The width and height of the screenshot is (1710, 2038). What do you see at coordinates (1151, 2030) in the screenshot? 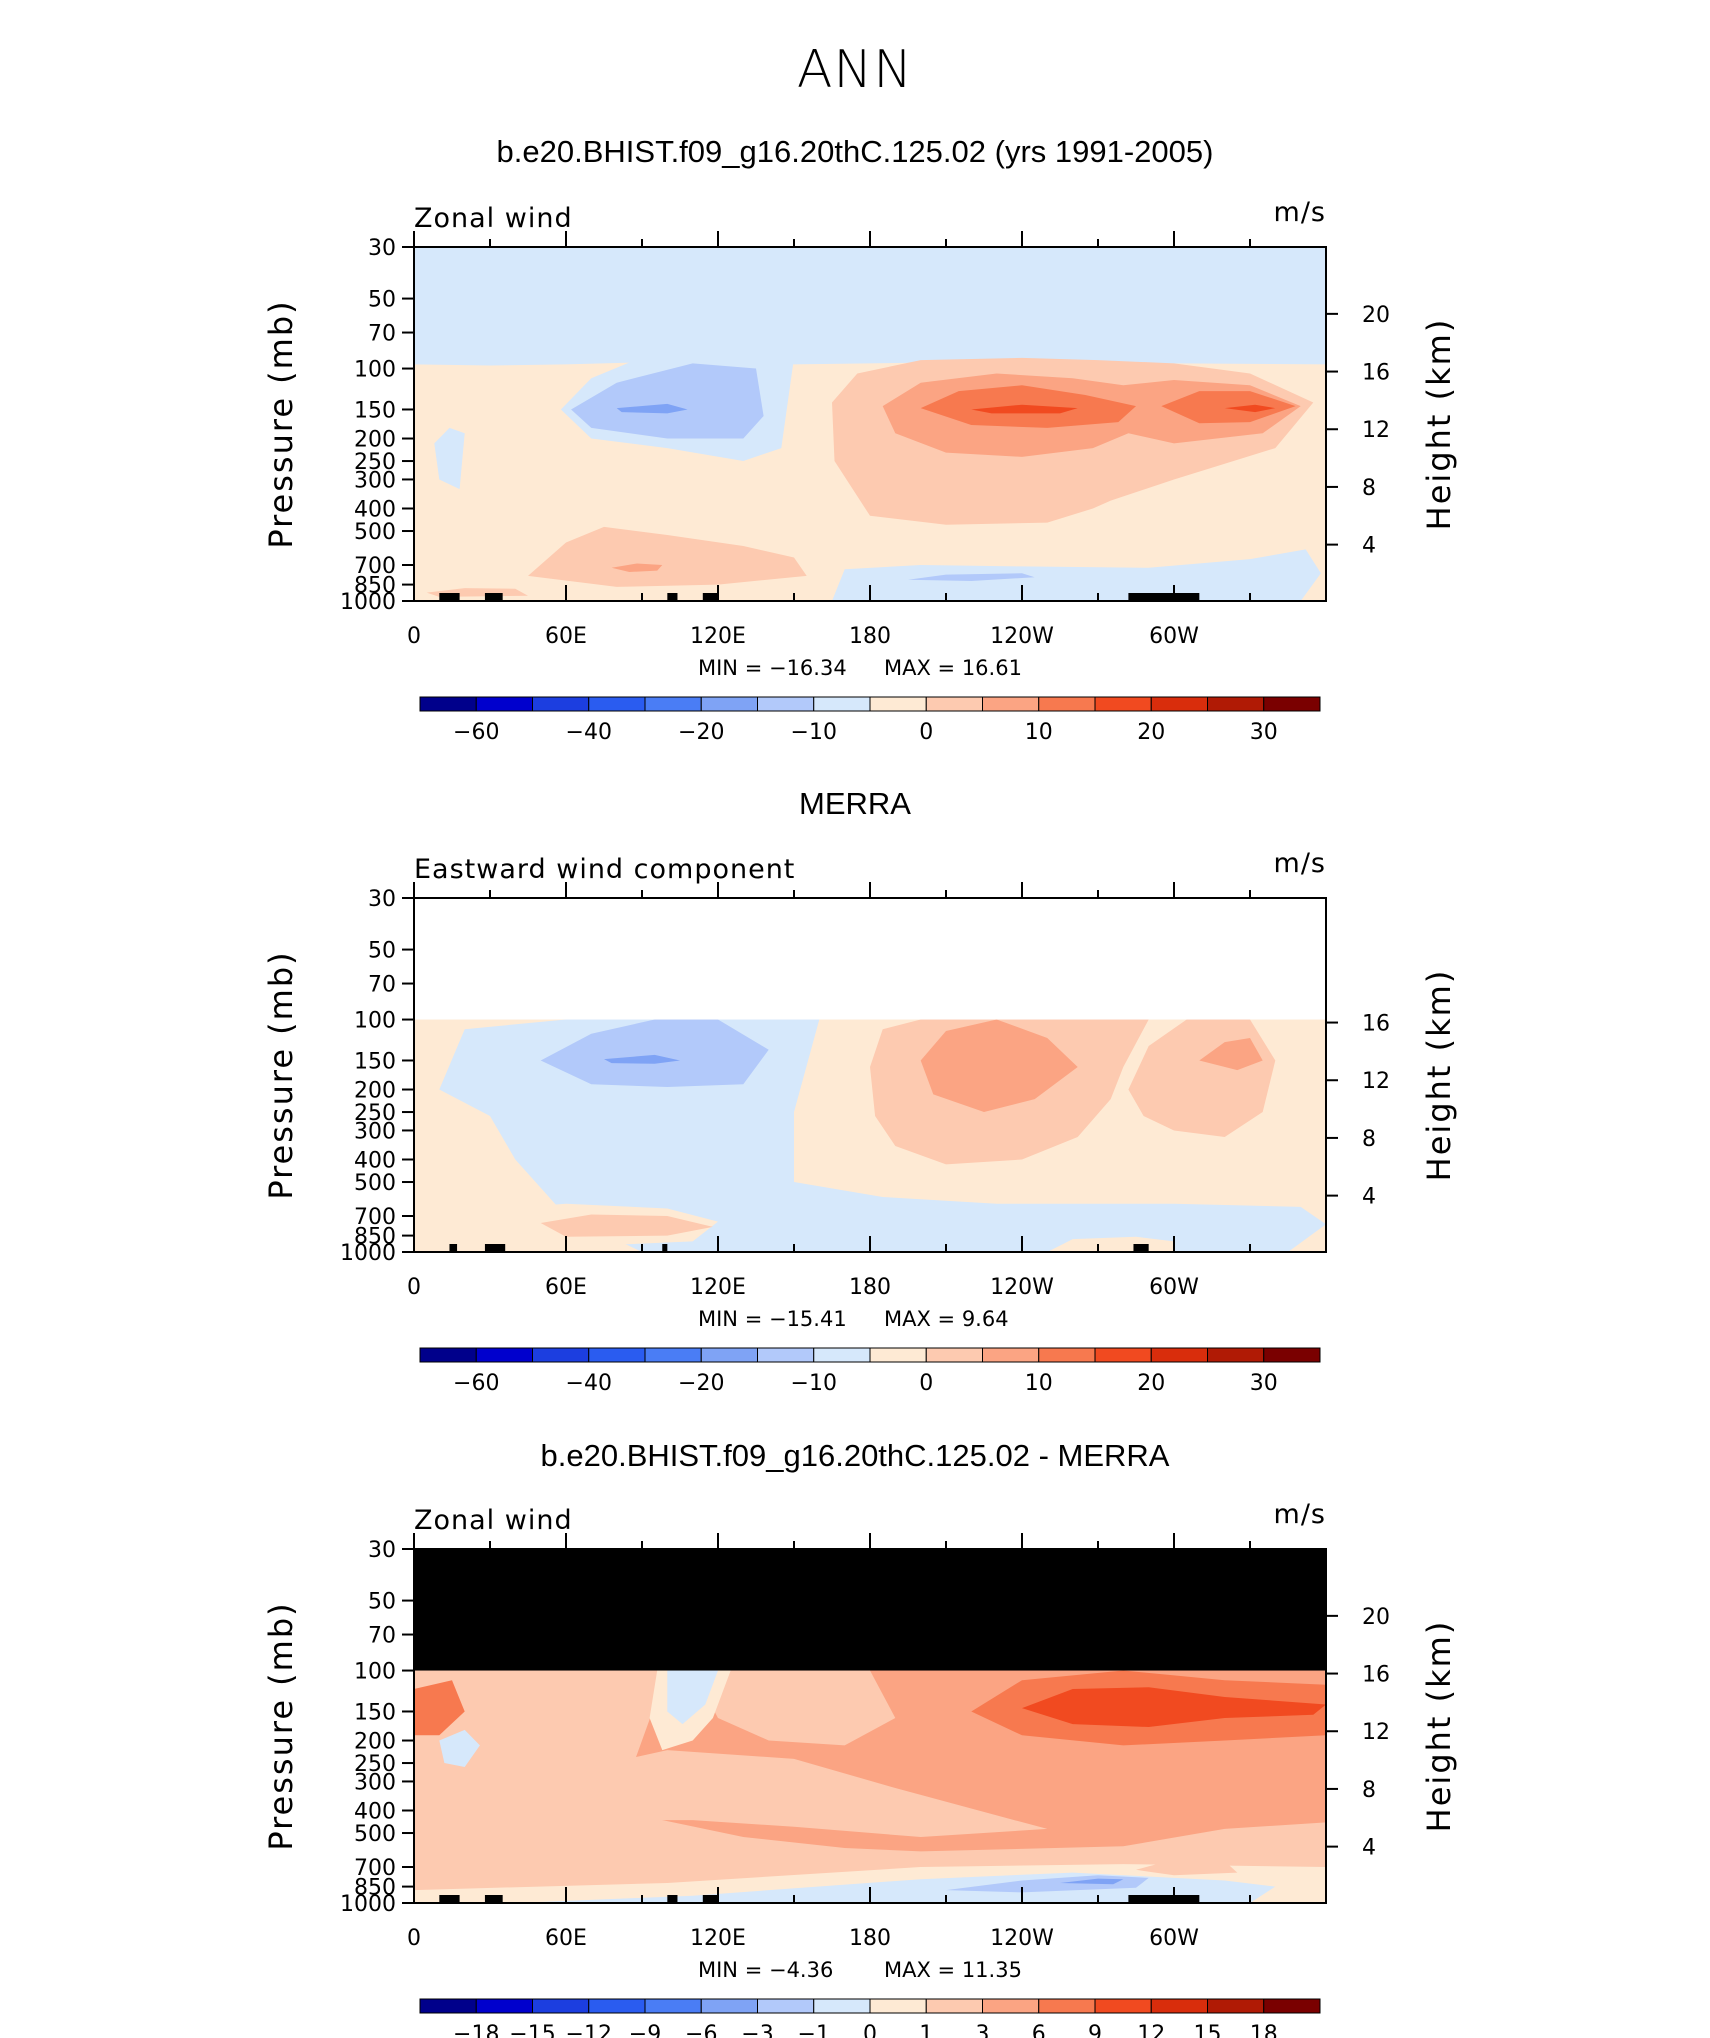
I see `colorbar-label: 12` at bounding box center [1151, 2030].